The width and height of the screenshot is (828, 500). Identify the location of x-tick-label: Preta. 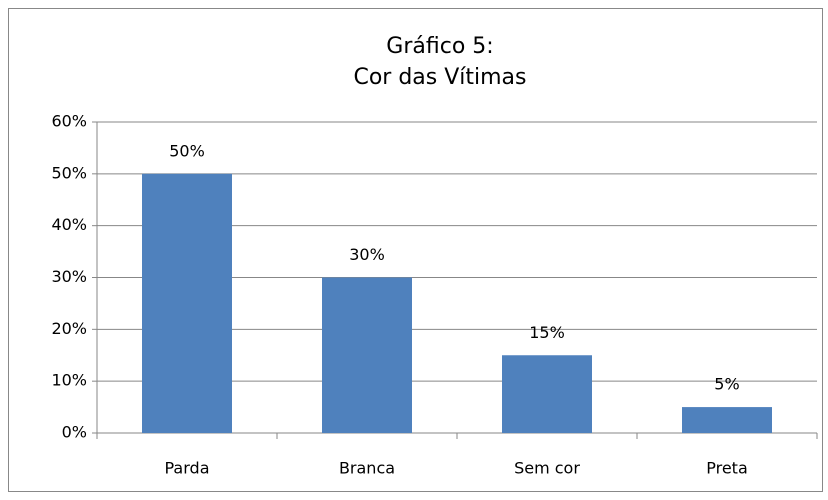
(727, 468).